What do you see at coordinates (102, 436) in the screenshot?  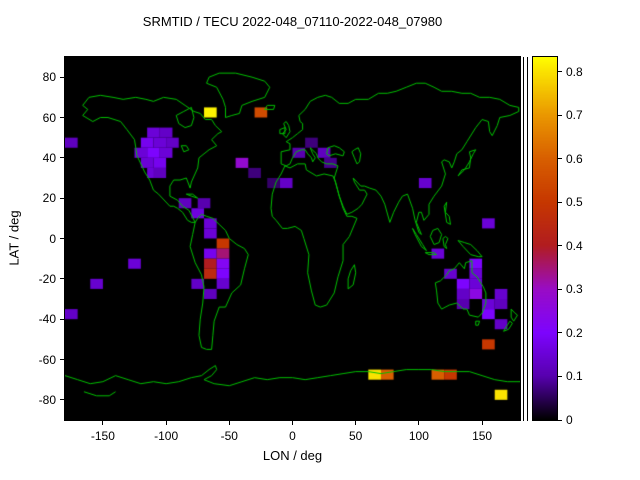 I see `x-tick-label: -150` at bounding box center [102, 436].